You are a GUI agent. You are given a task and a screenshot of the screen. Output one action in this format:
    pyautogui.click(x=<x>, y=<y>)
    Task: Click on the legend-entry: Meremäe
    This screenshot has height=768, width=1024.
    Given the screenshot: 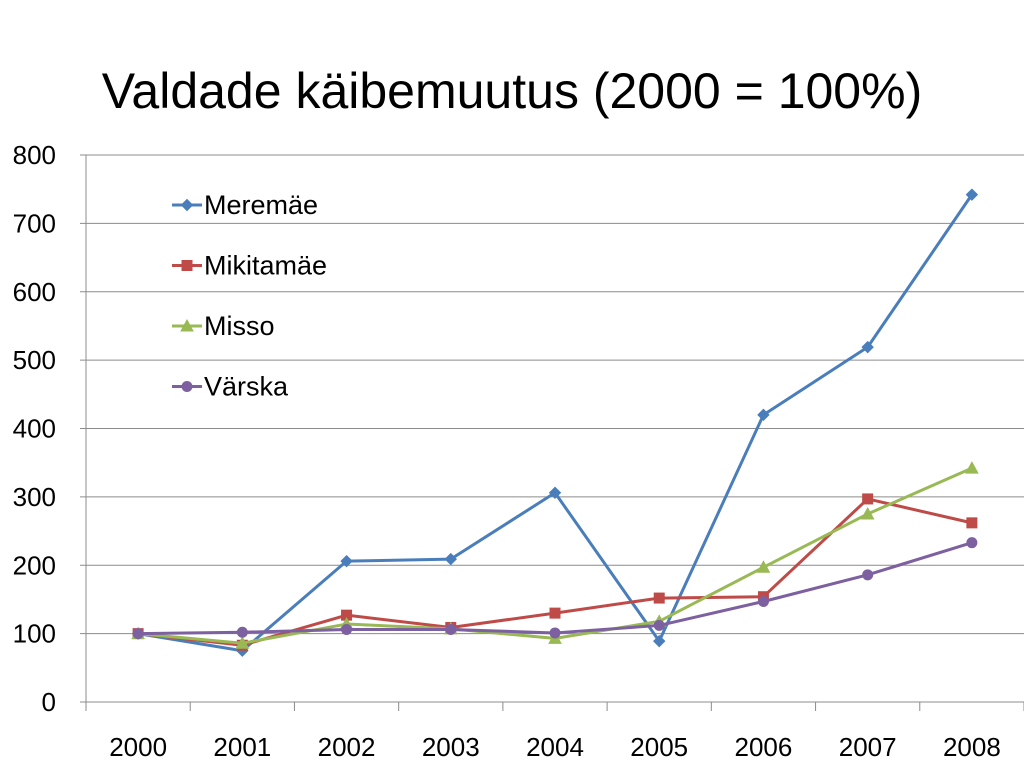 What is the action you would take?
    pyautogui.click(x=245, y=205)
    